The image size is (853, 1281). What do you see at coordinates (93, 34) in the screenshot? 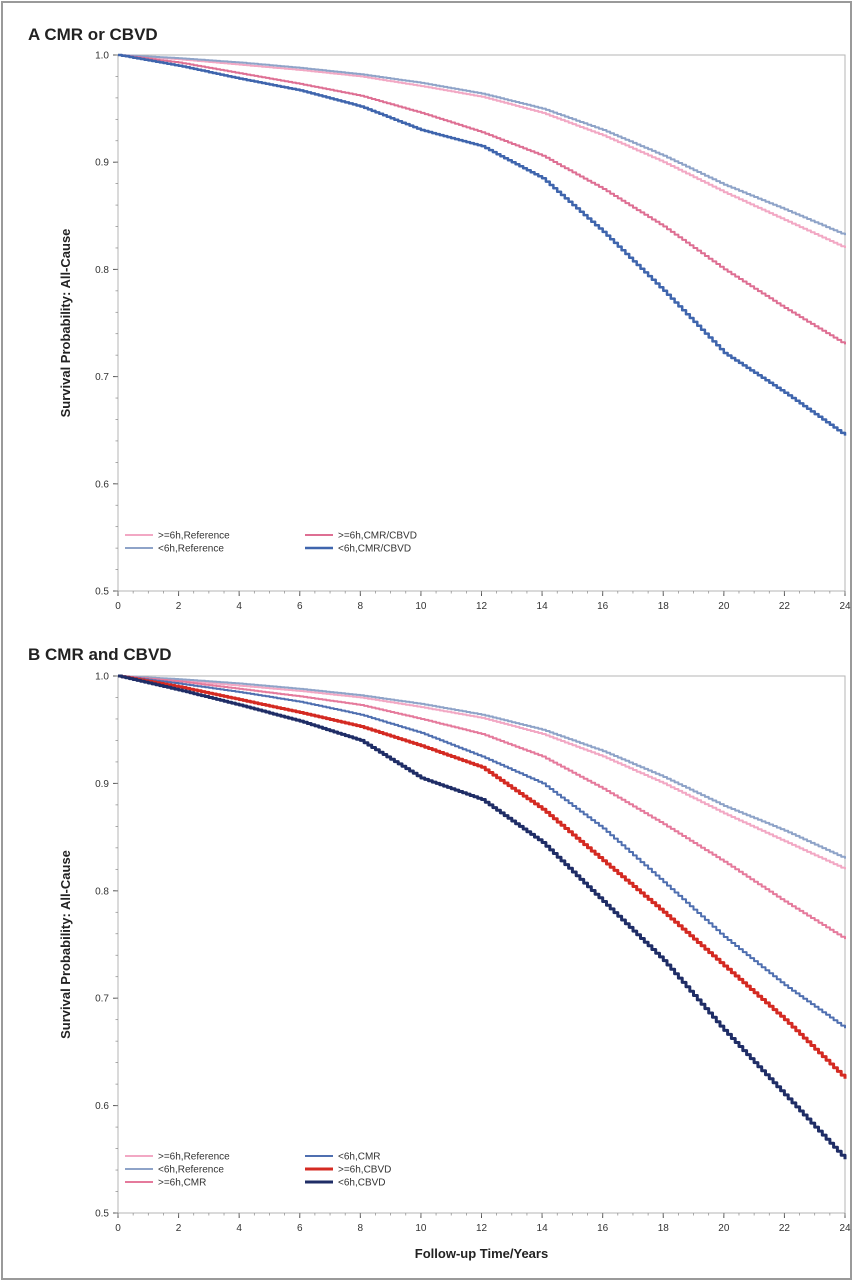
I see `panel-label: A CMR or CBVD` at bounding box center [93, 34].